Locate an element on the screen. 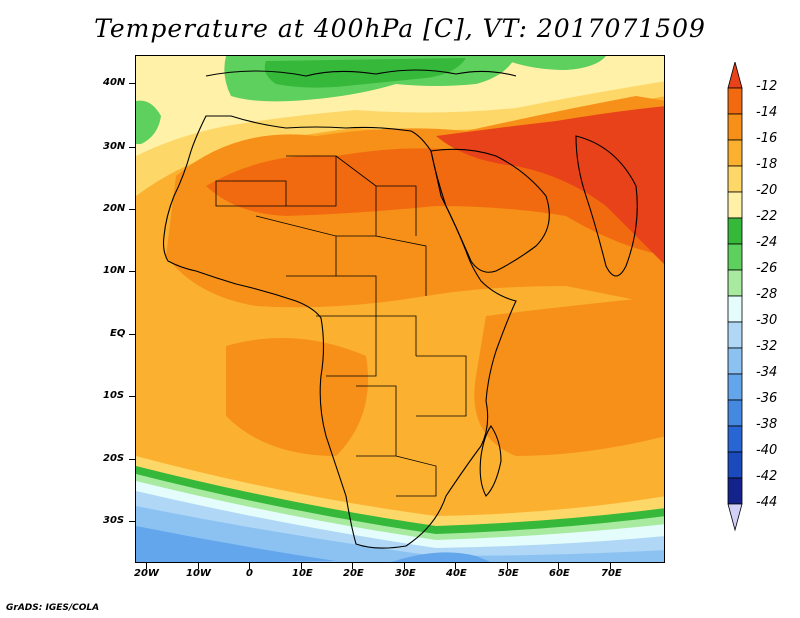  field-green-atlantic is located at coordinates (148, 122).